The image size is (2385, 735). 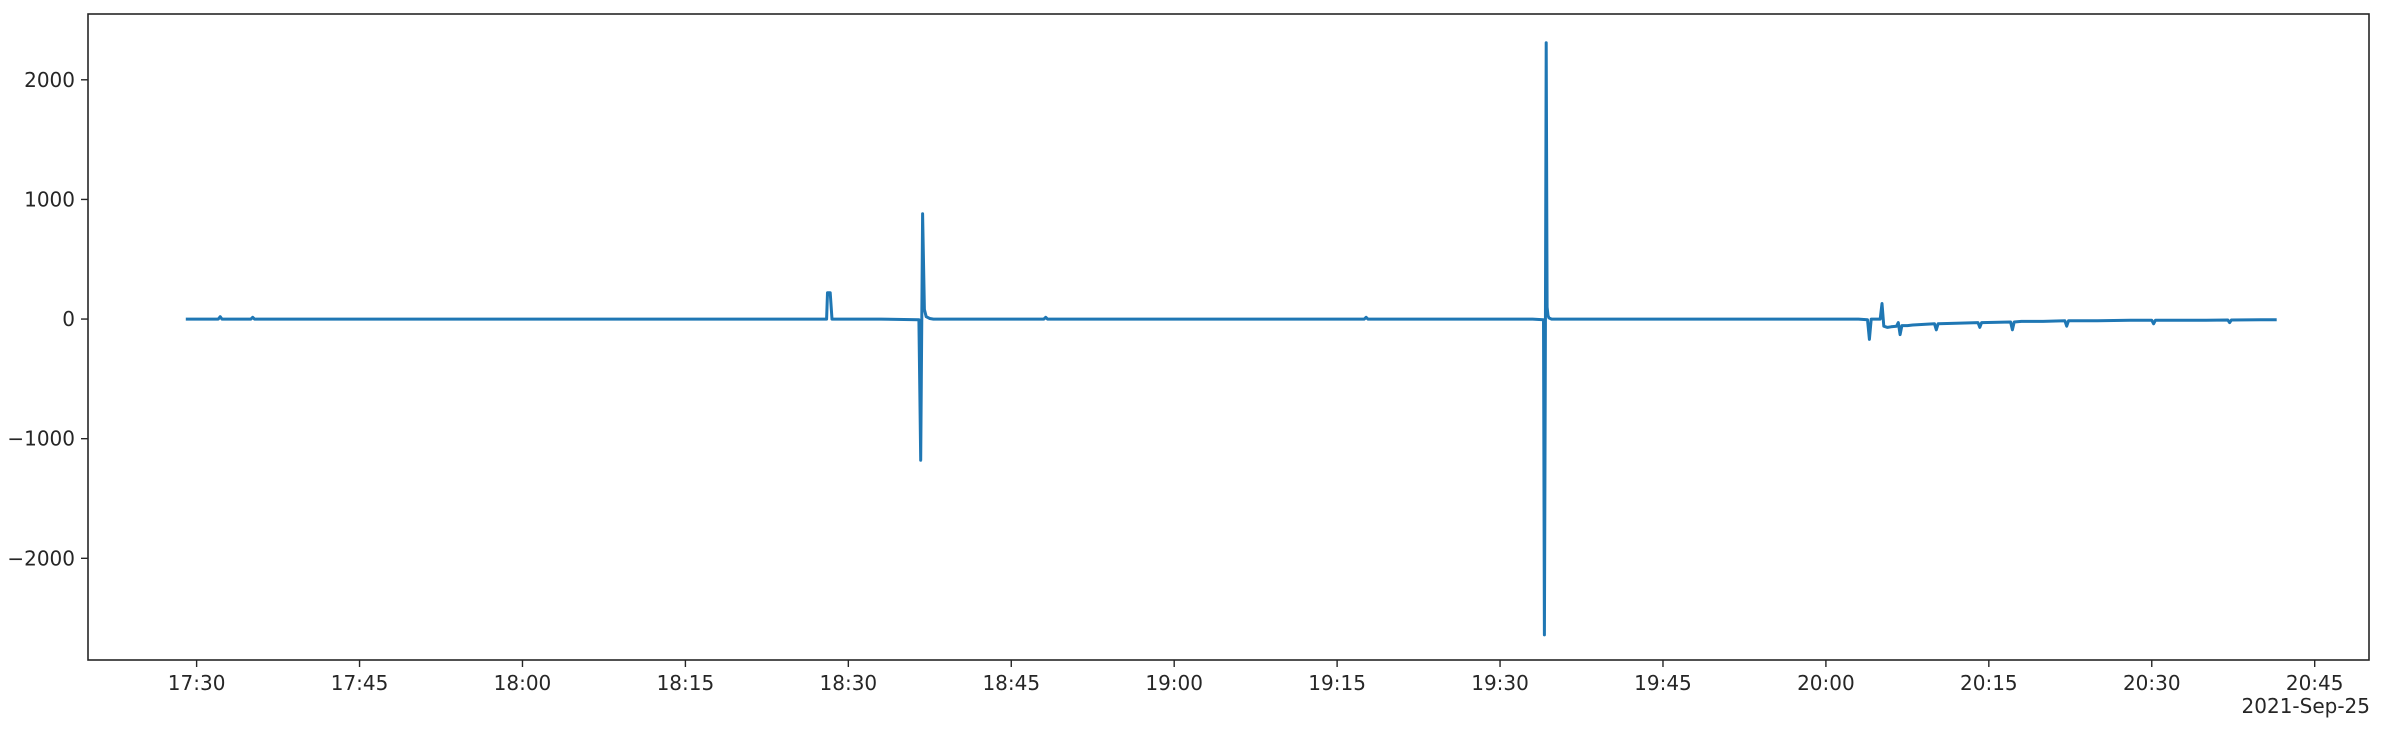 I want to click on x-tick-label: 20:45, so click(x=2315, y=683).